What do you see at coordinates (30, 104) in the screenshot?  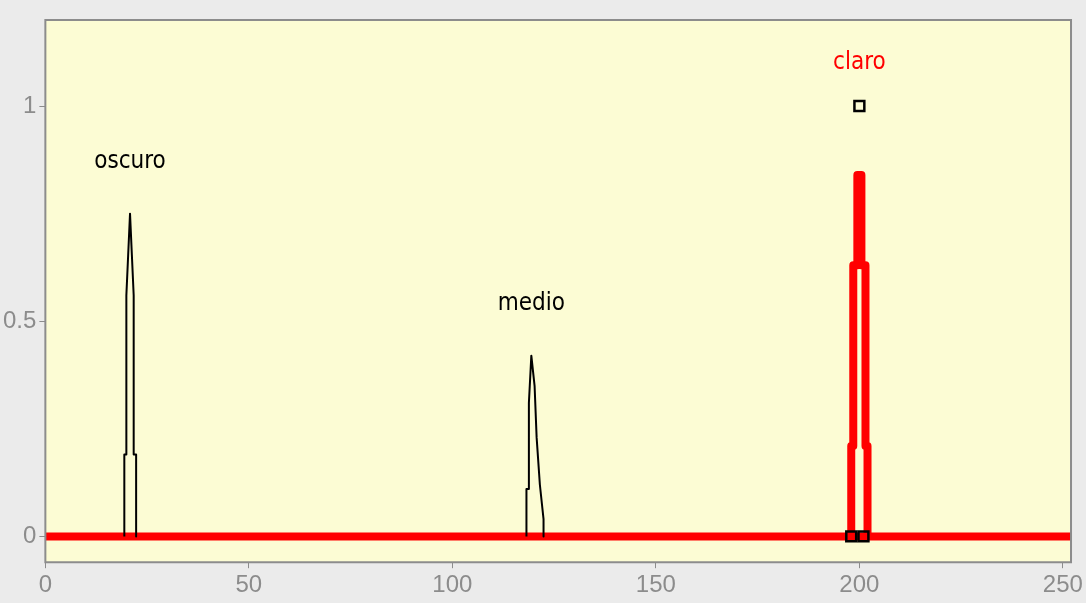 I see `y-tick-label: 1` at bounding box center [30, 104].